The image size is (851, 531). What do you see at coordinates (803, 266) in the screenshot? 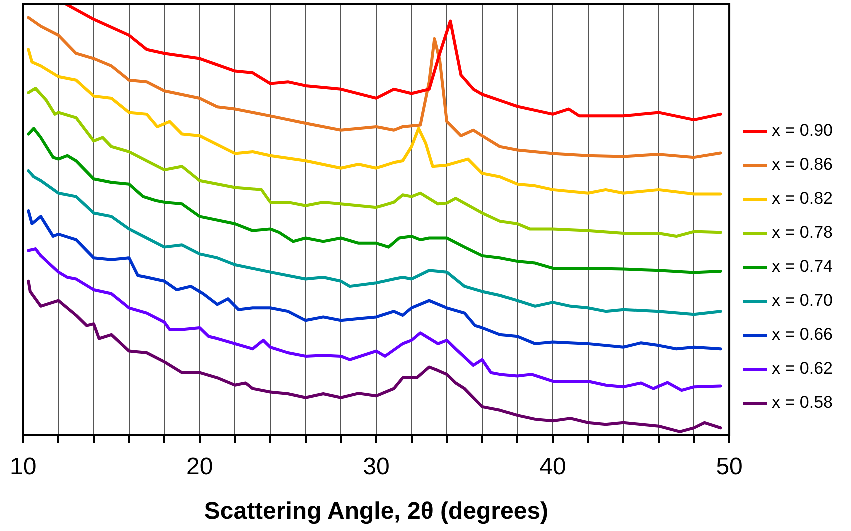
I see `legend-label: x = 0.74` at bounding box center [803, 266].